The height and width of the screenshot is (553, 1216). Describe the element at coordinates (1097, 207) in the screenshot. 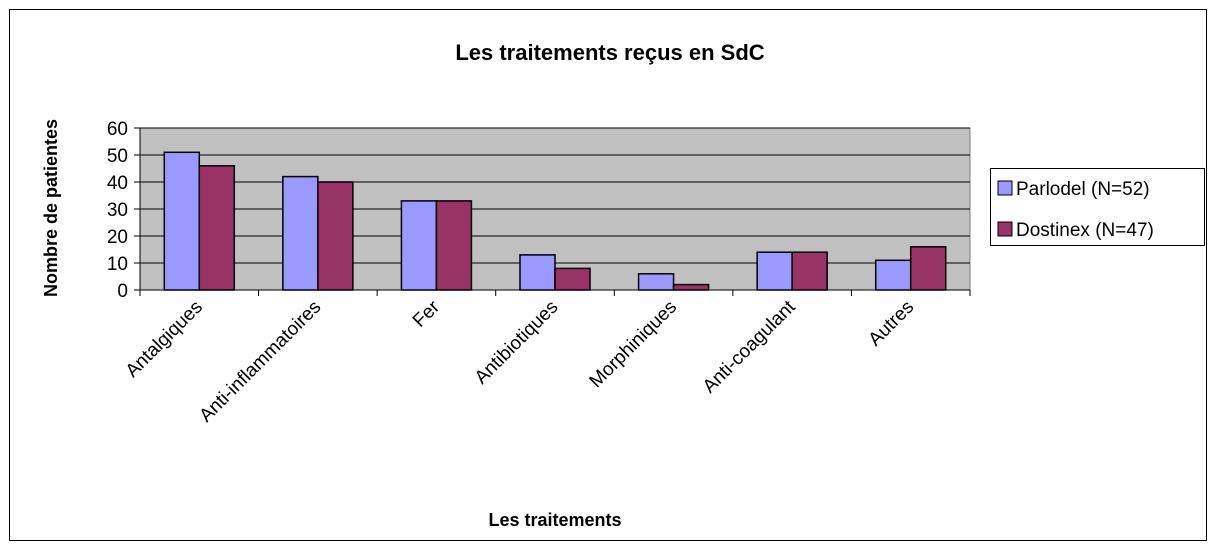

I see `legend` at that location.